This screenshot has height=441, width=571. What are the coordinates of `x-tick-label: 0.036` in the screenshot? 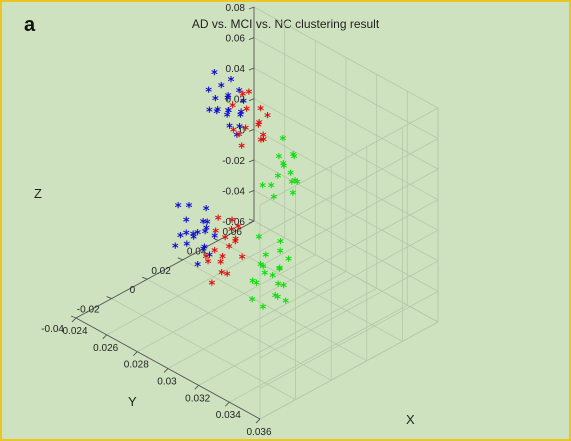 It's located at (258, 432).